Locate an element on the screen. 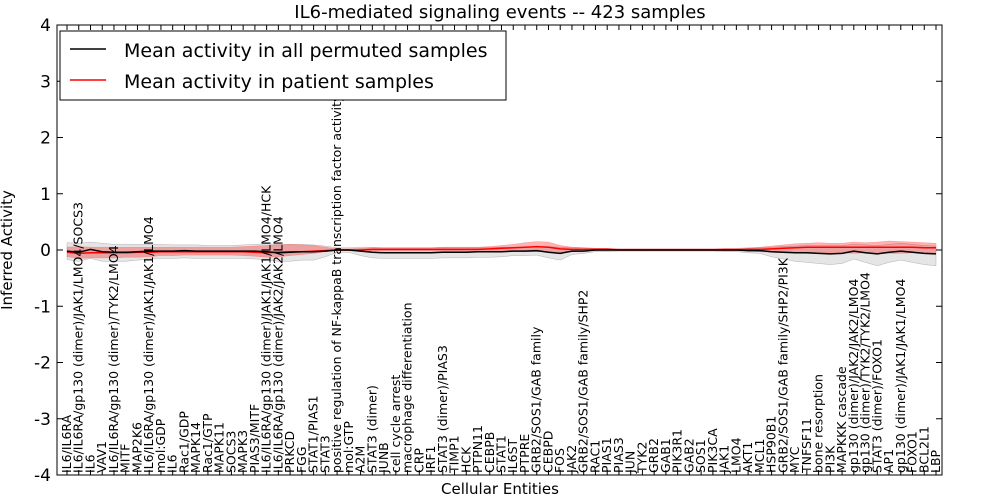  x-category-label: HCK is located at coordinates (465, 459).